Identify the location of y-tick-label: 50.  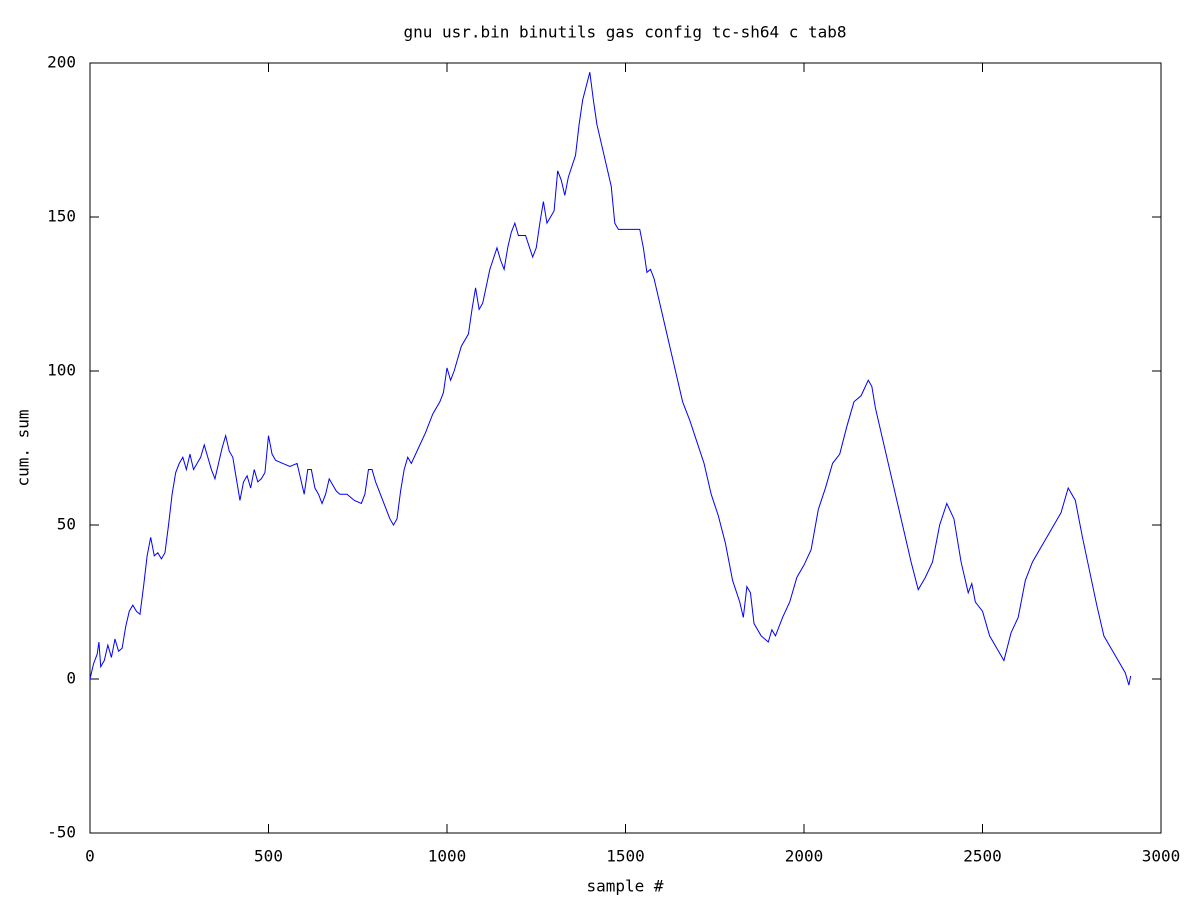
(66, 524).